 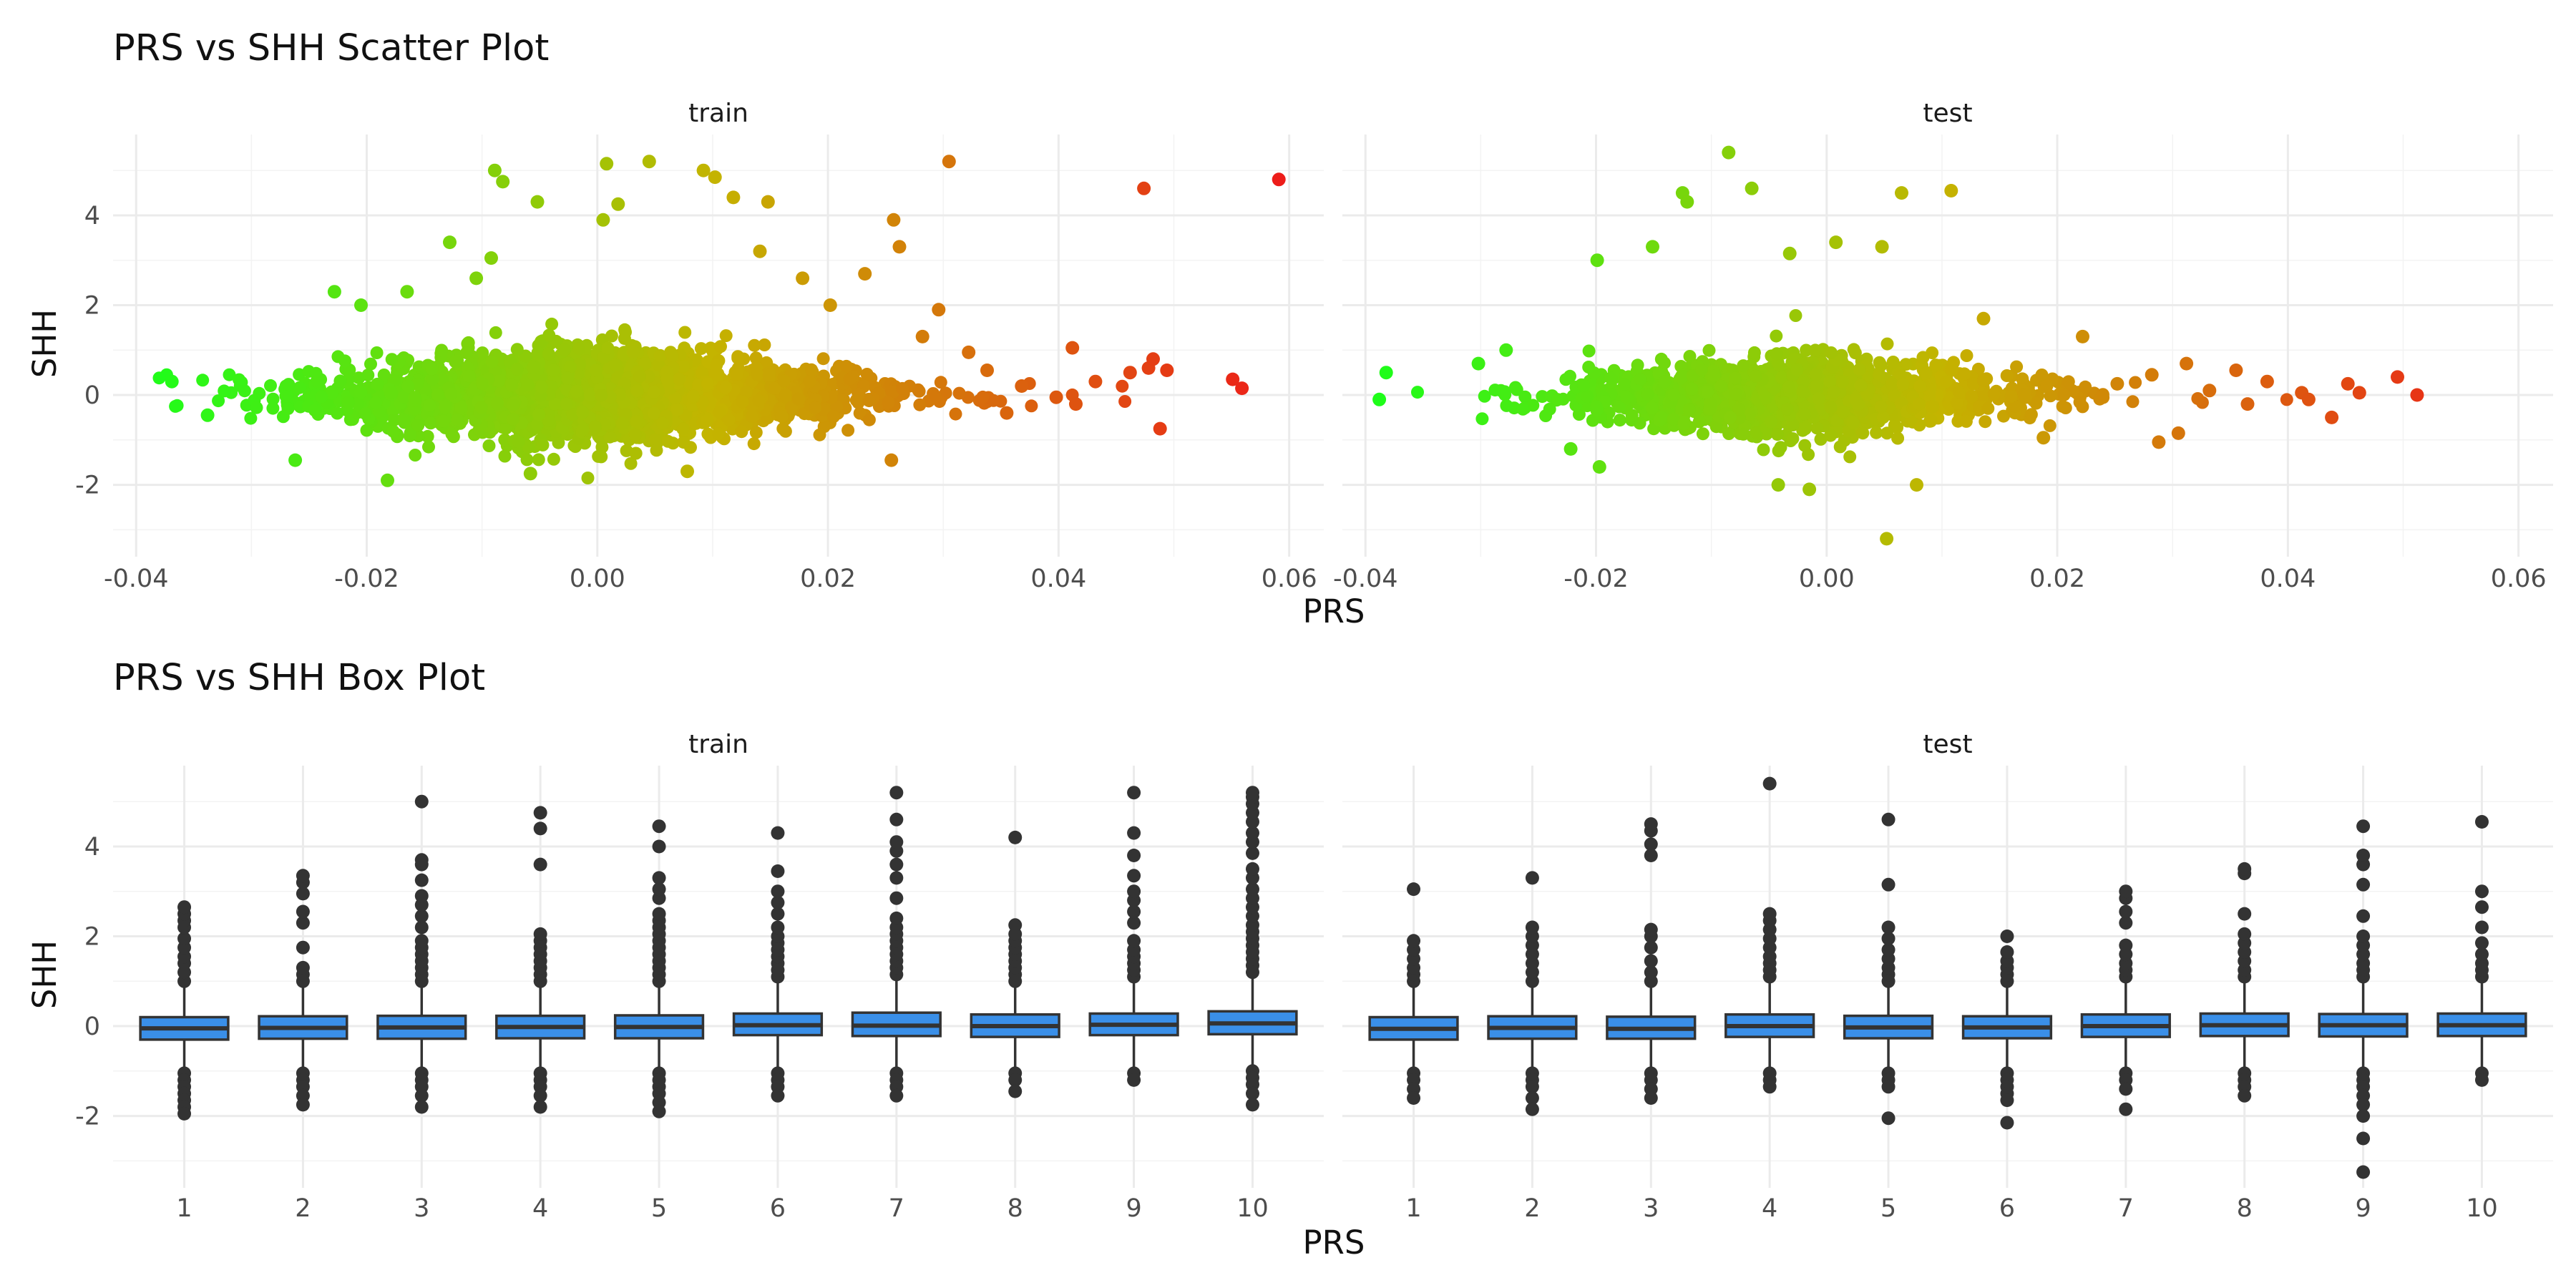 What do you see at coordinates (87, 1117) in the screenshot?
I see `y-tick-label: -2` at bounding box center [87, 1117].